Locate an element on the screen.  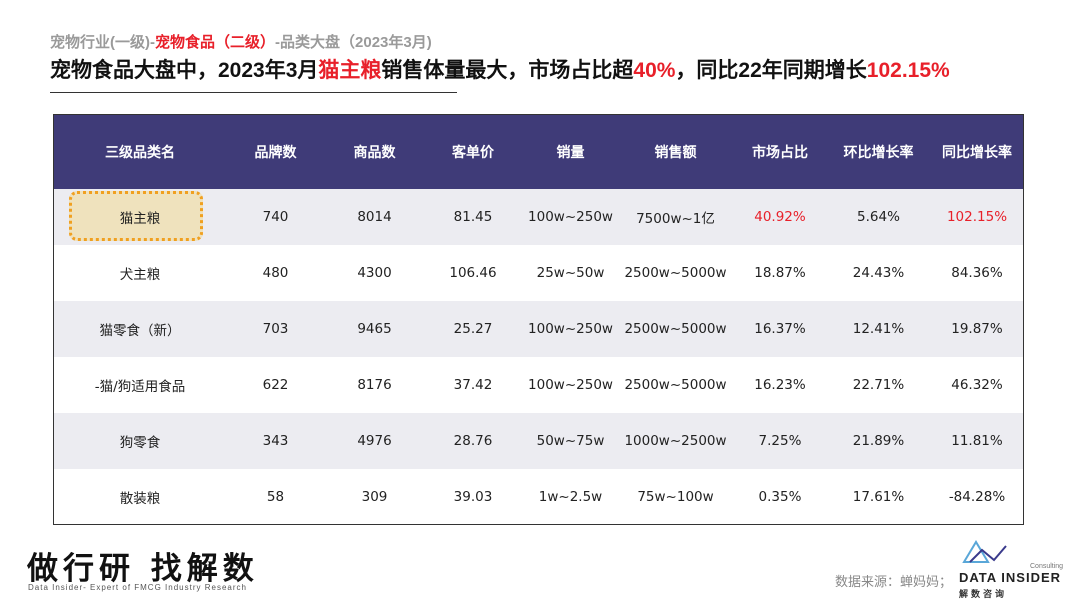
cell-mom: 5.64% is located at coordinates (878, 217).